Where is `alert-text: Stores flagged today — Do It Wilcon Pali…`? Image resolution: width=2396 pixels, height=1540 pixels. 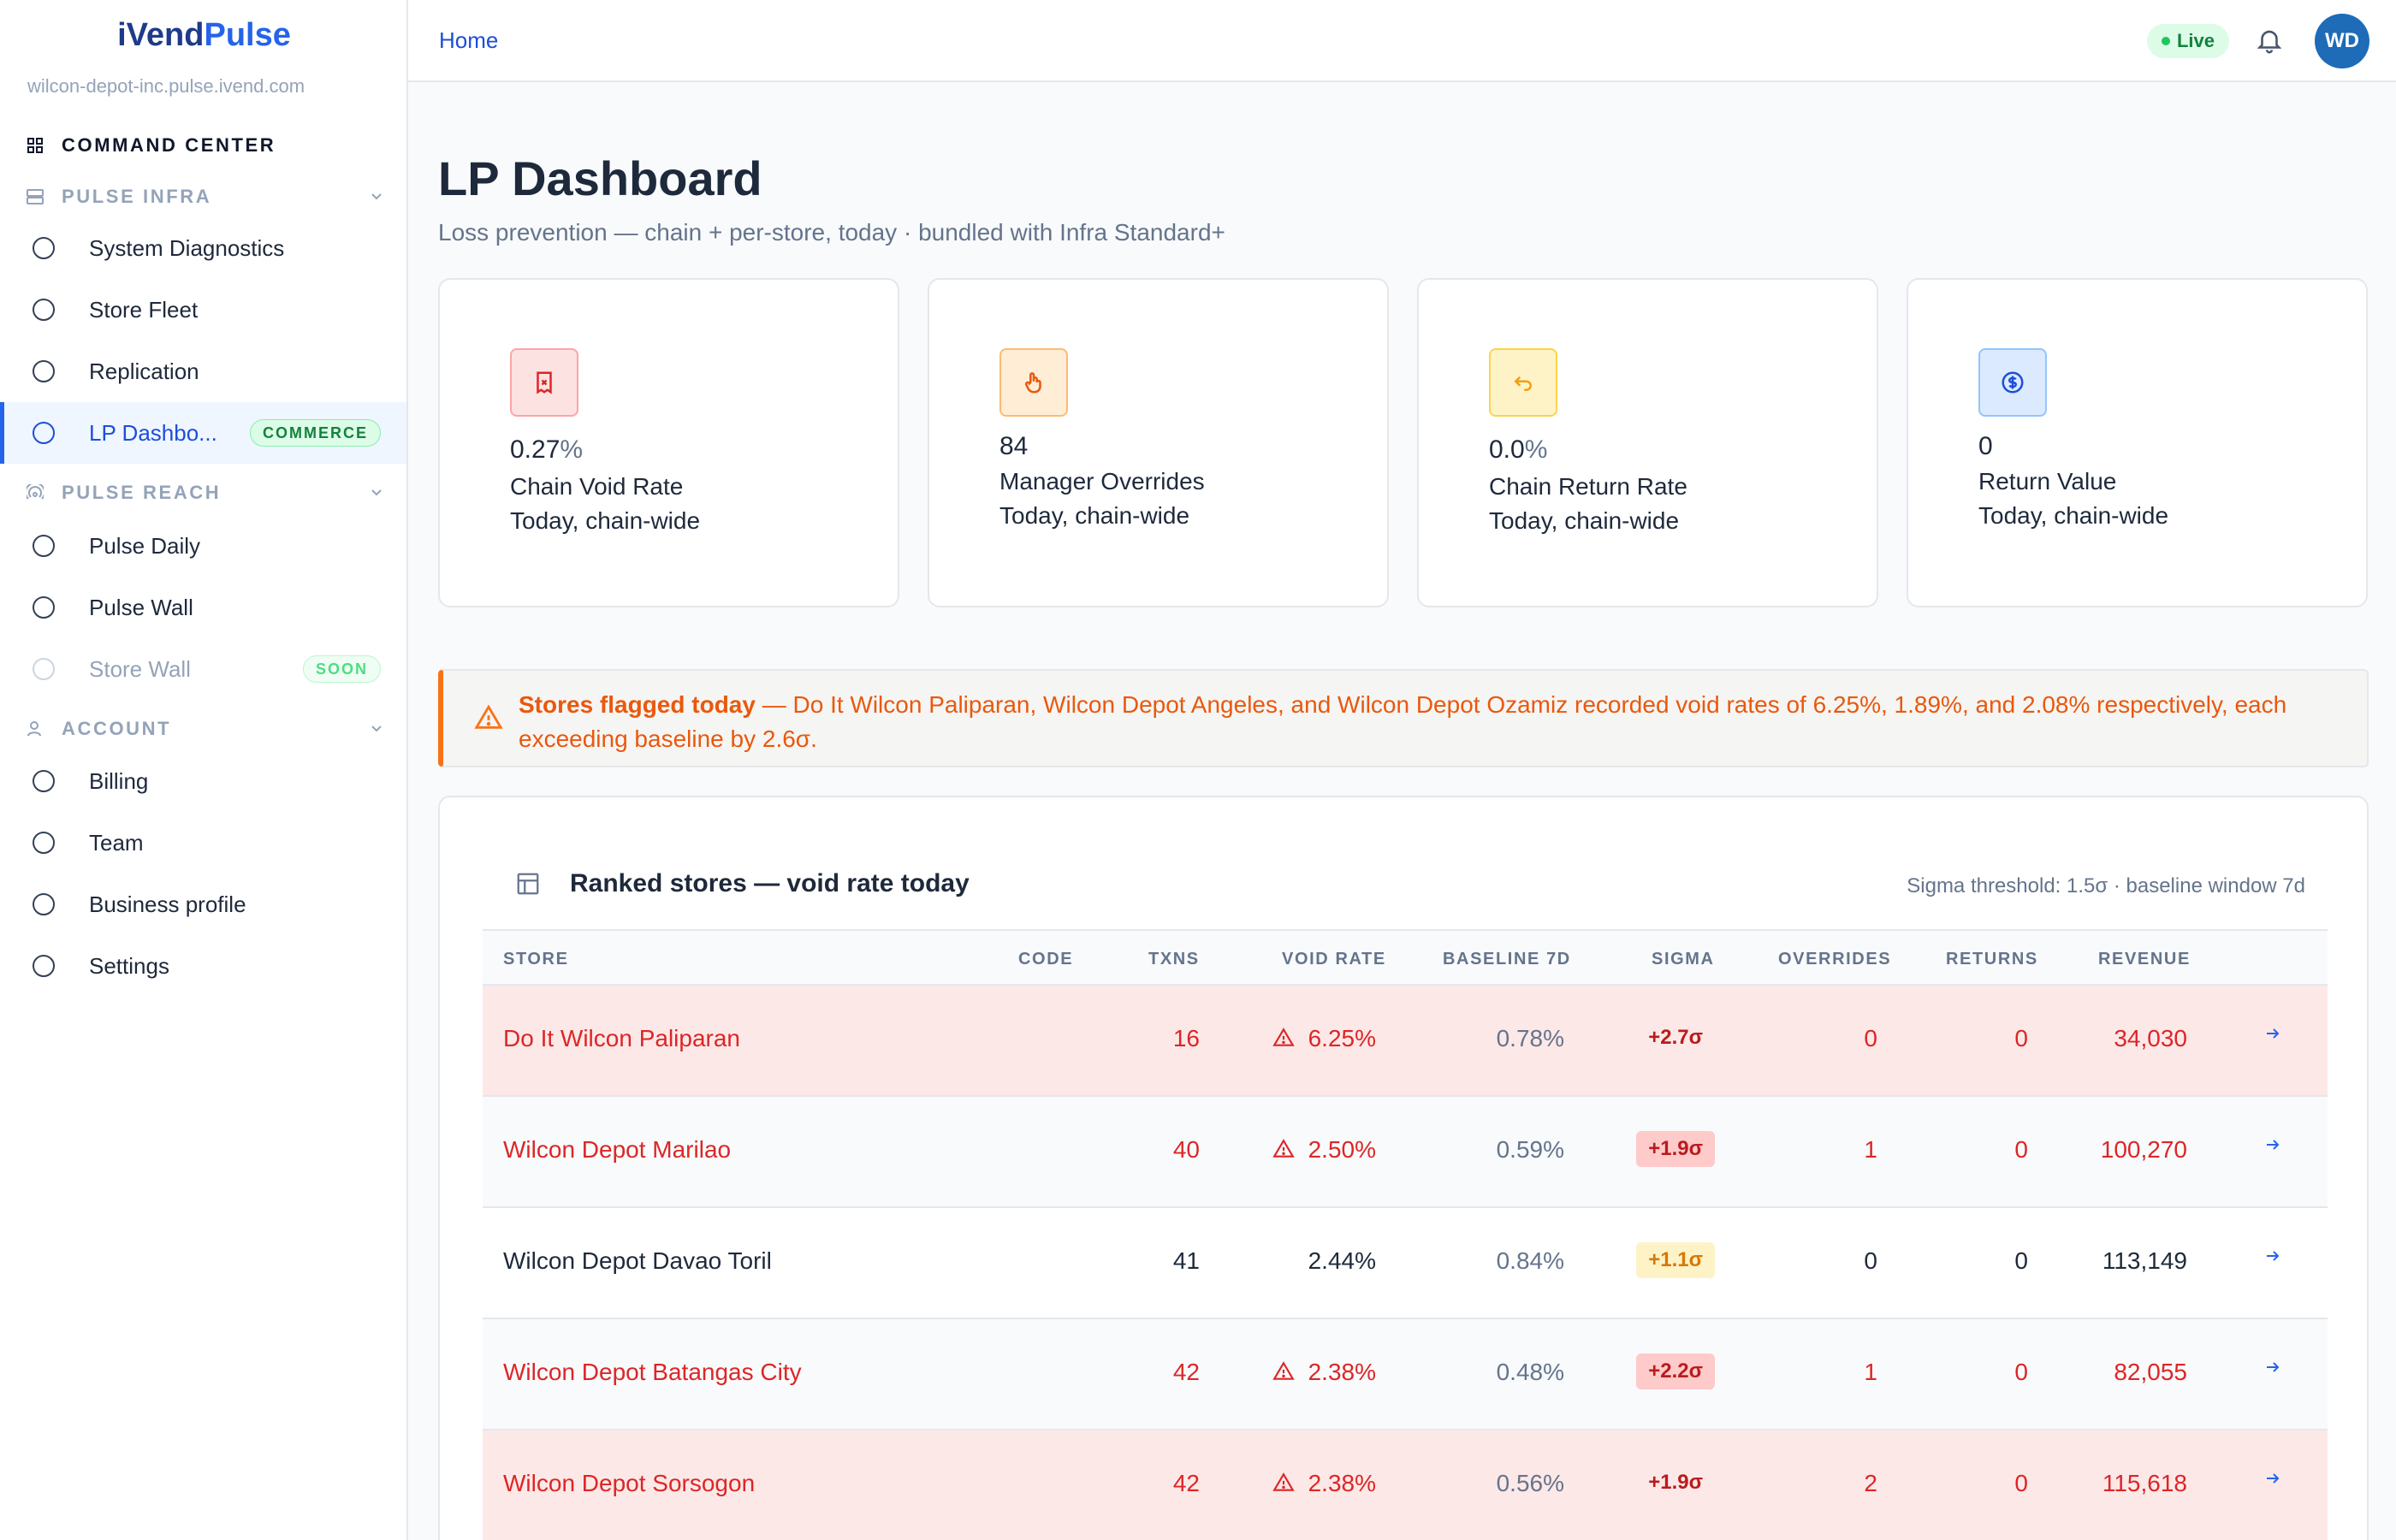 alert-text: Stores flagged today — Do It Wilcon Pali… is located at coordinates (1438, 722).